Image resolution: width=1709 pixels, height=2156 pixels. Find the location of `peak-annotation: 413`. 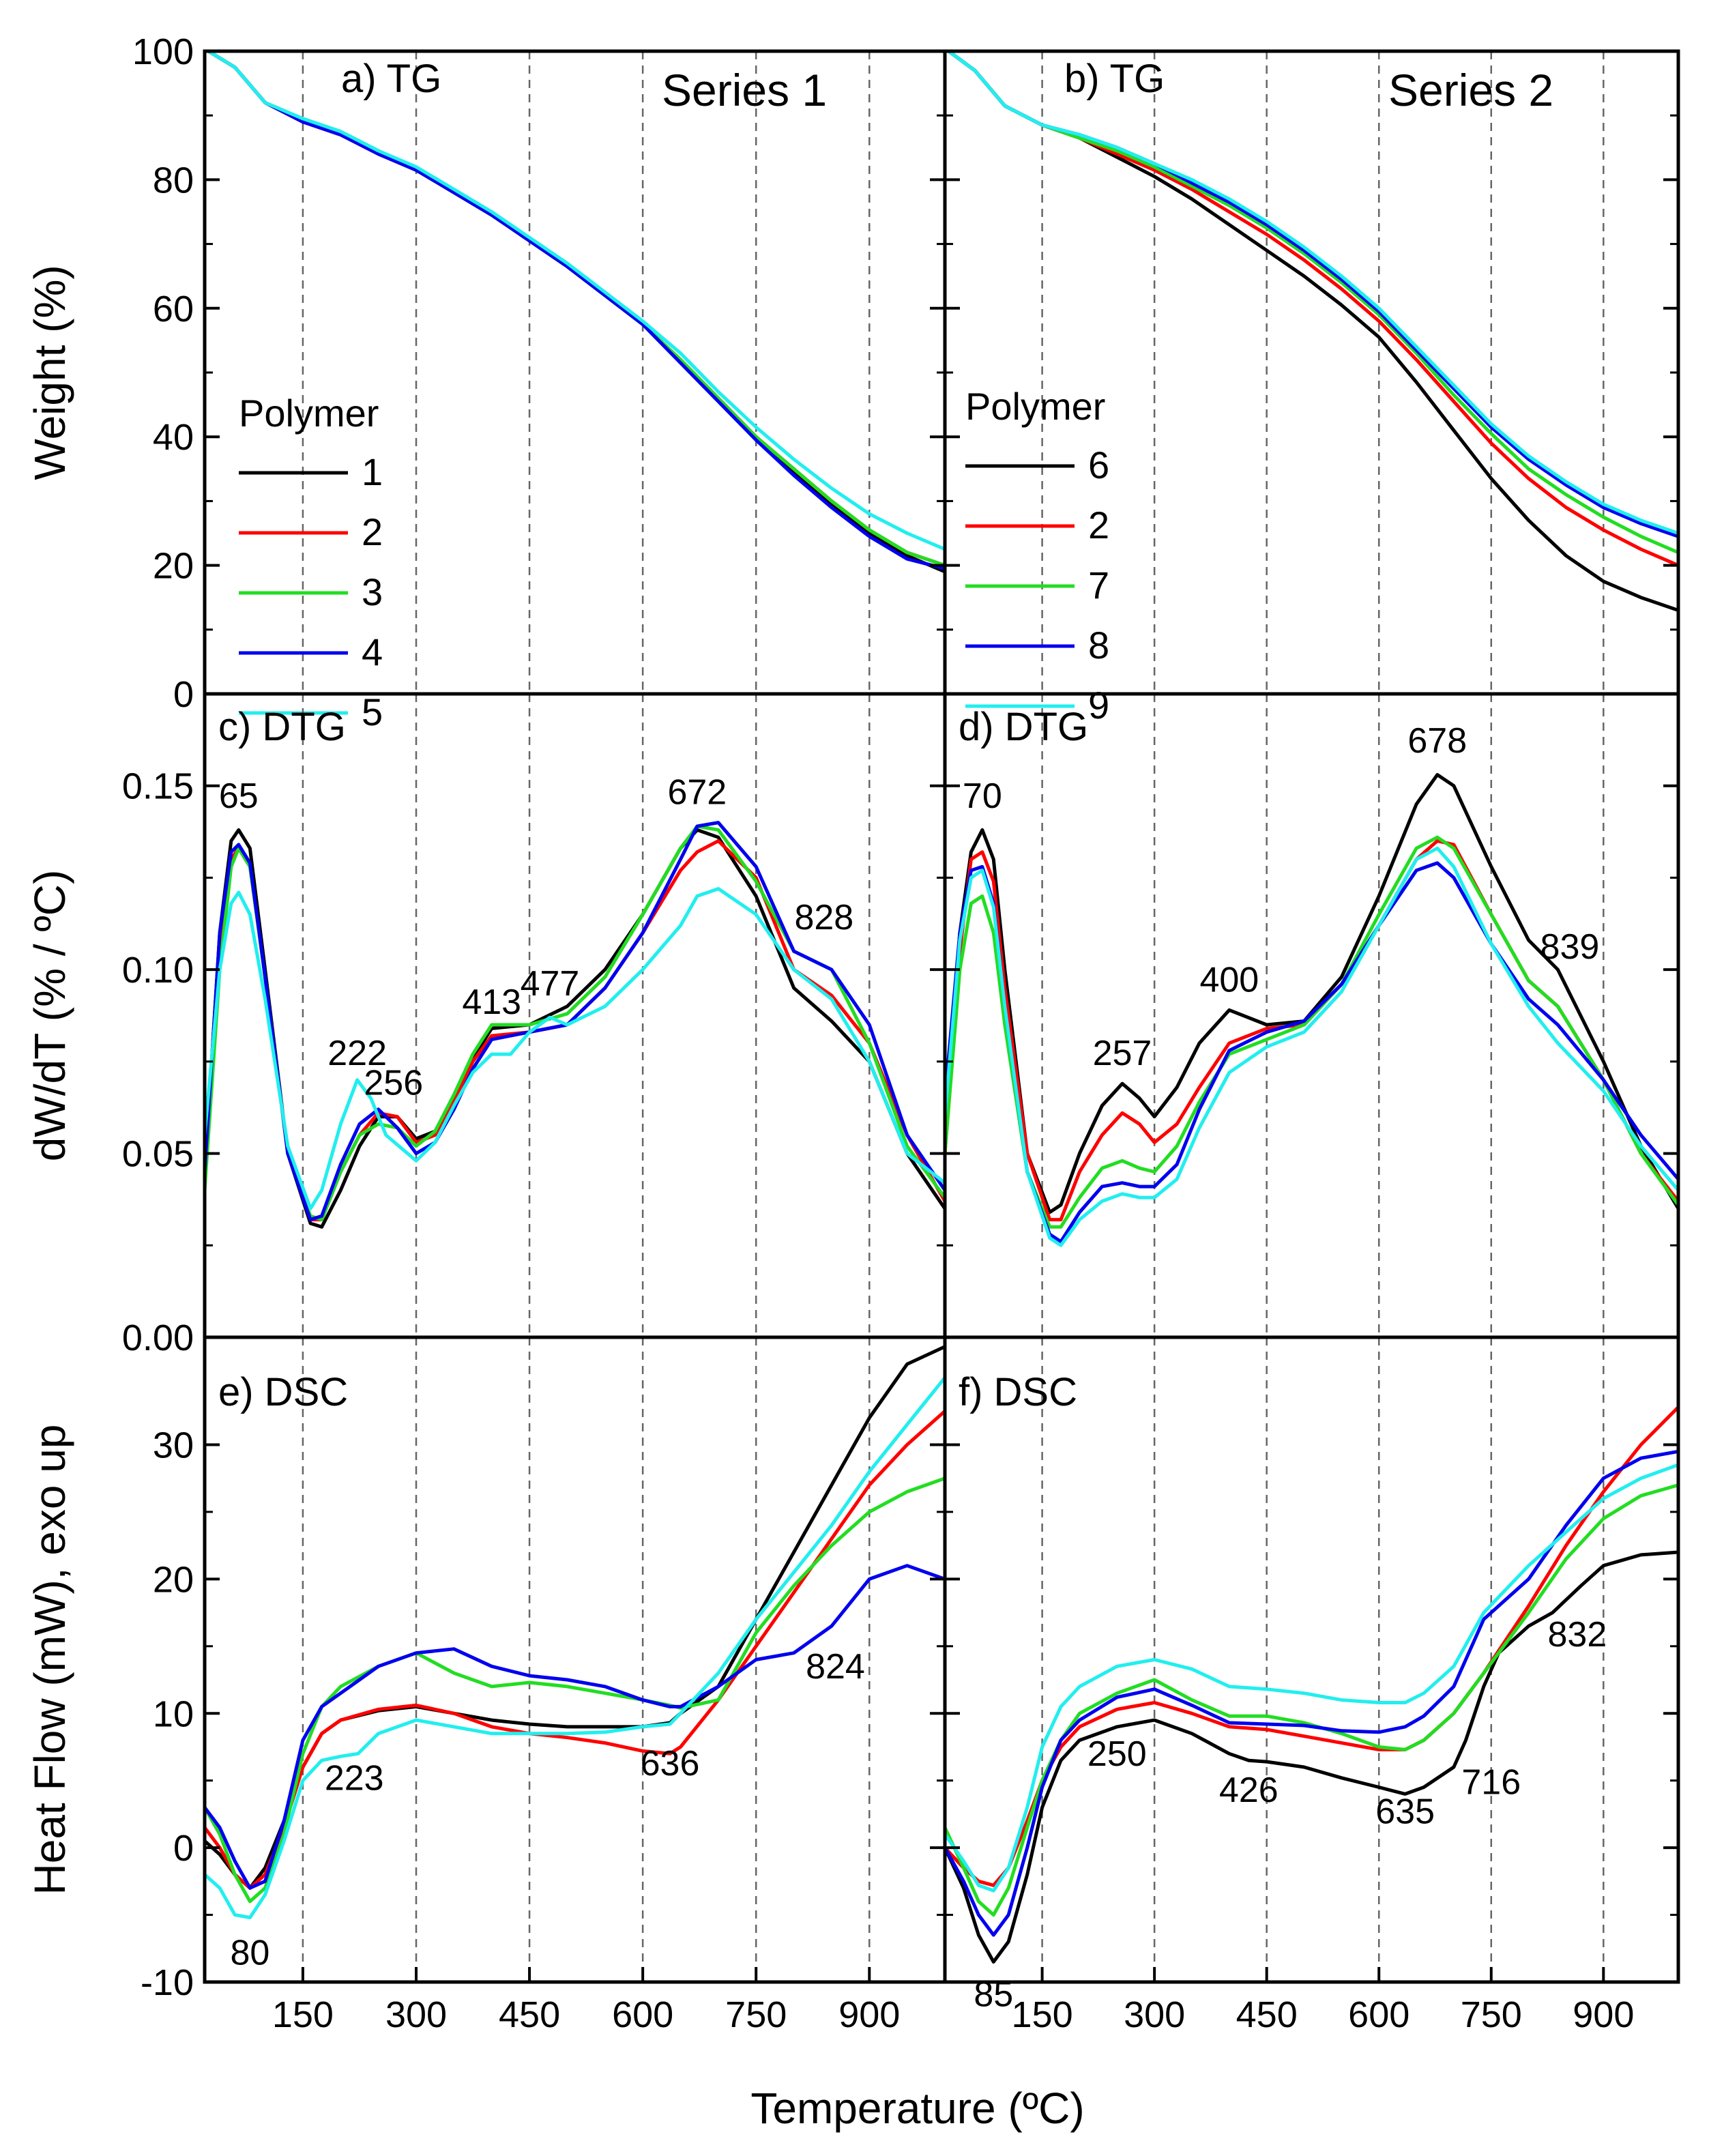

peak-annotation: 413 is located at coordinates (492, 1002).